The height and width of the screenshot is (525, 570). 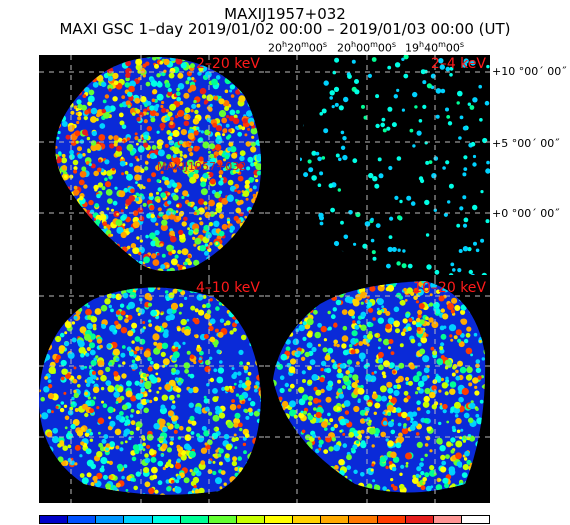 What do you see at coordinates (367, 47) in the screenshot?
I see `ra-label-2: 20h00m00s` at bounding box center [367, 47].